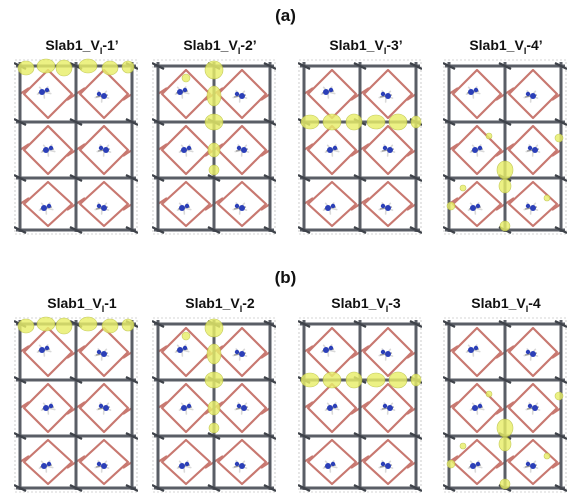 This screenshot has height=494, width=571. Describe the element at coordinates (360, 405) in the screenshot. I see `structure-panel-b3` at that location.